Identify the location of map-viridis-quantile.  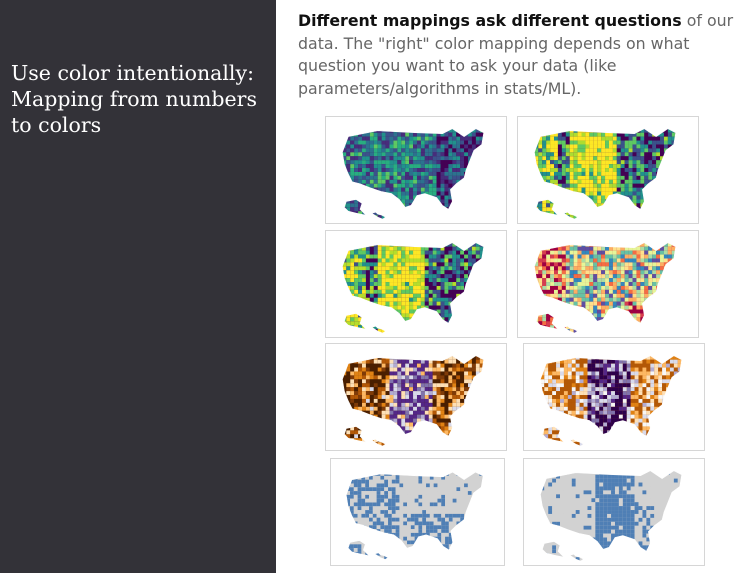
(608, 170).